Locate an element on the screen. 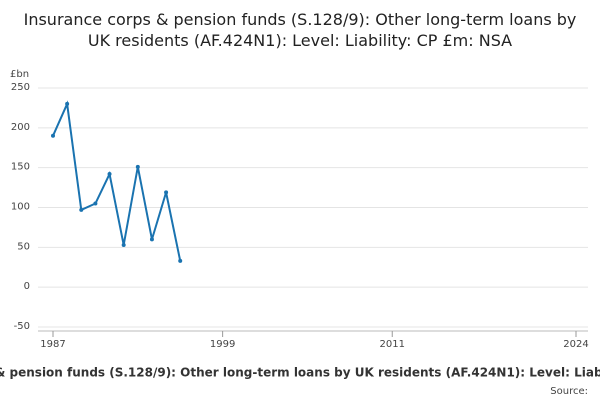  y-axis-label: £bn is located at coordinates (19, 74).